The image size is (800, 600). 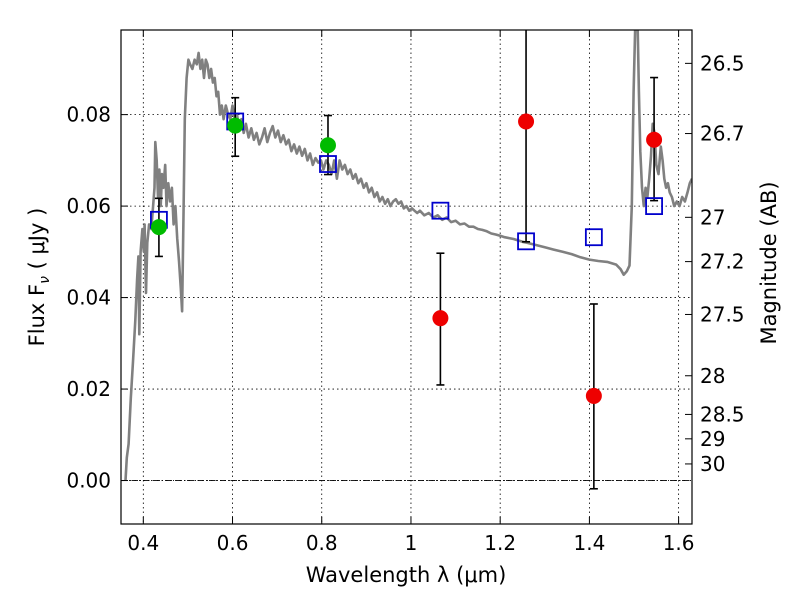 What do you see at coordinates (500, 543) in the screenshot?
I see `x-tick-label: 1.2` at bounding box center [500, 543].